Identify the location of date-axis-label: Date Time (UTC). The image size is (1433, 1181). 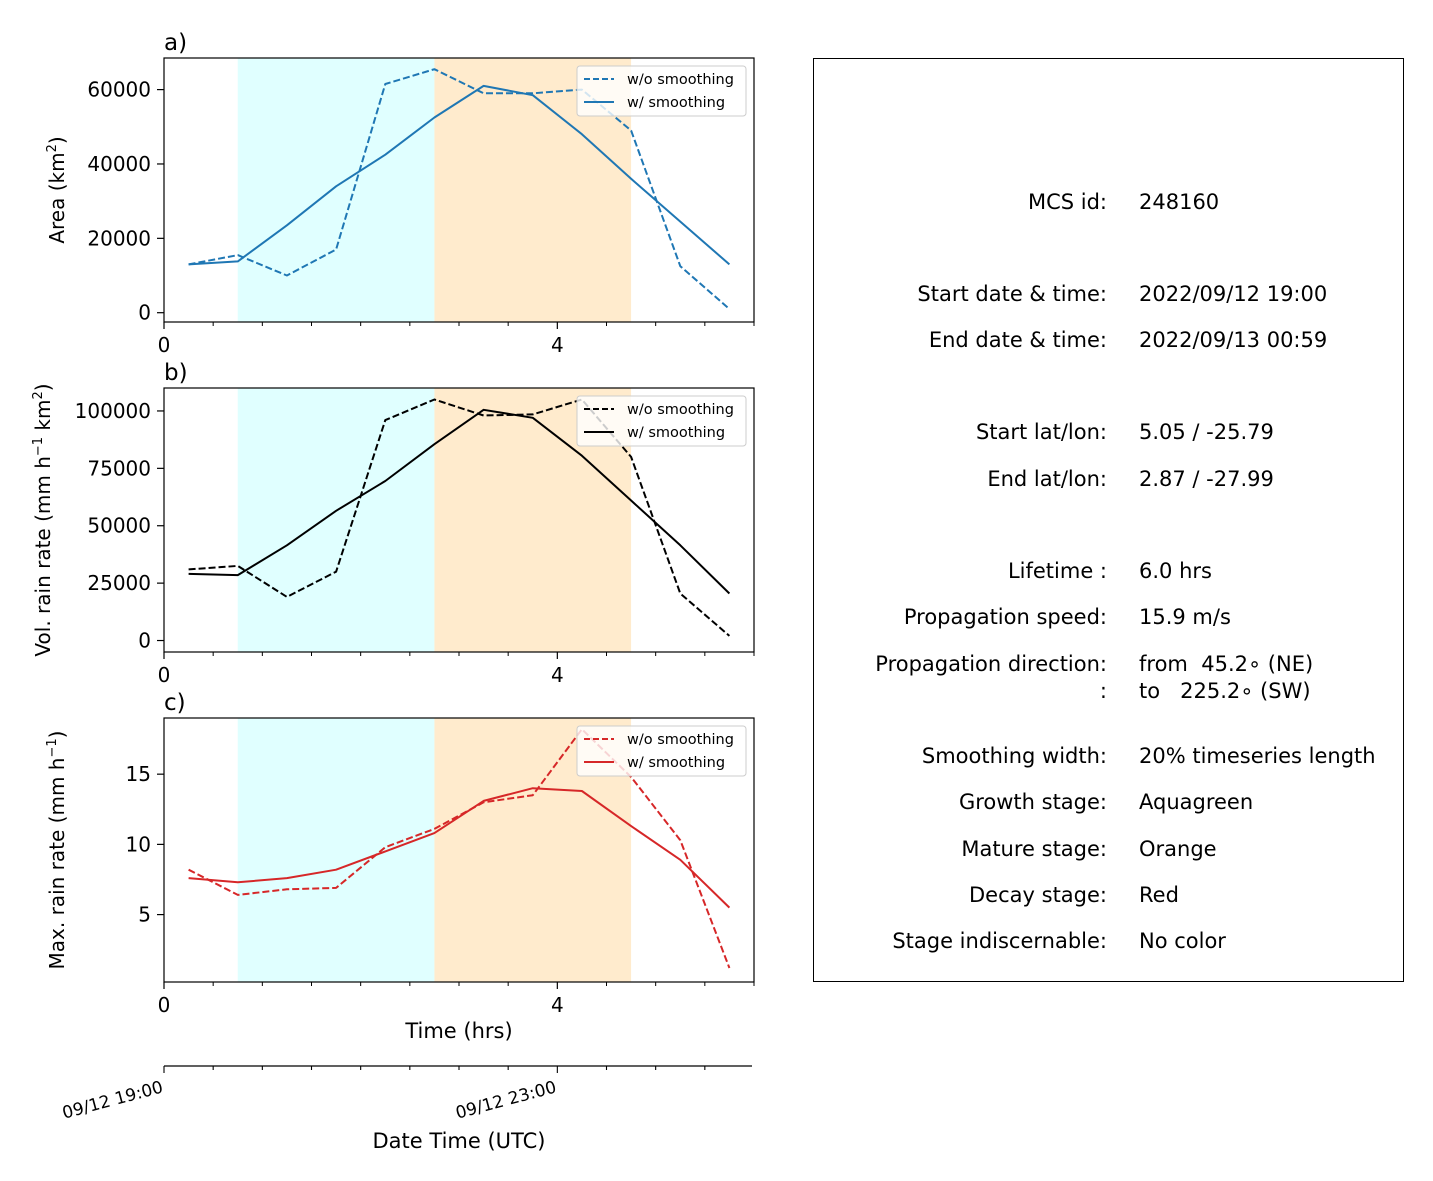
(459, 1141).